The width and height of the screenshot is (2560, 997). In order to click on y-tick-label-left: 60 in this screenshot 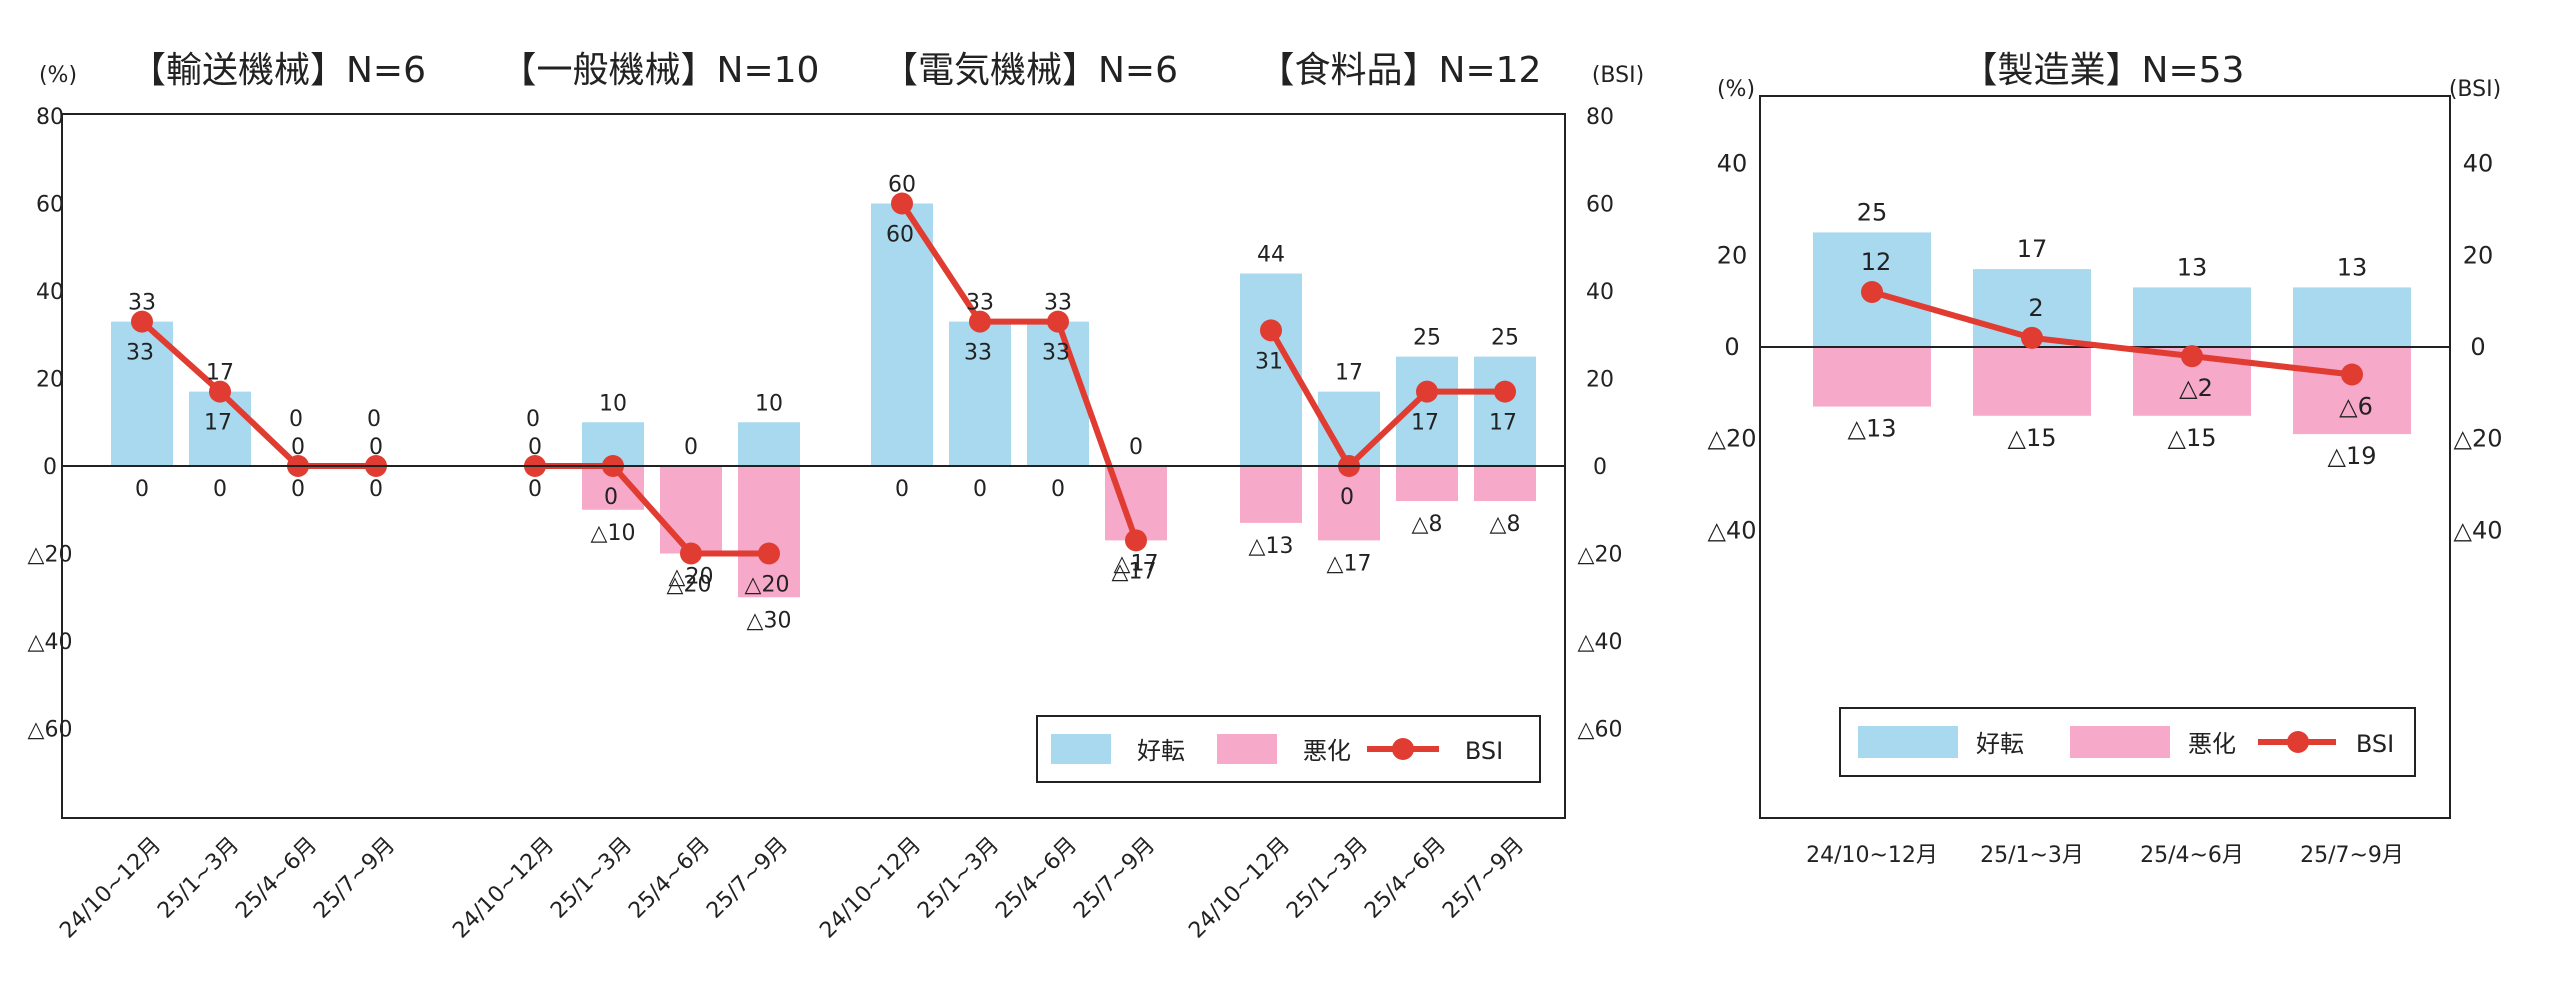, I will do `click(50, 205)`.